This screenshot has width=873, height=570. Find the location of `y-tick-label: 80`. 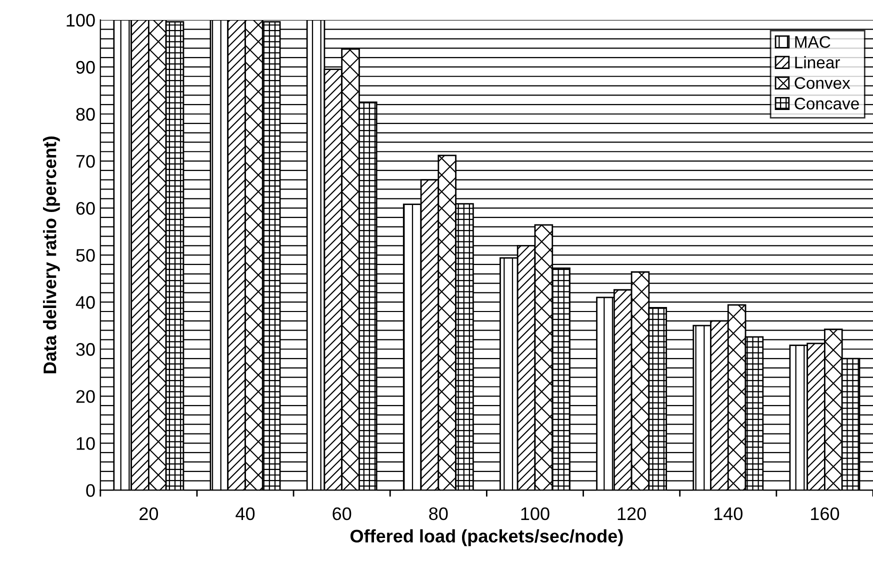

y-tick-label: 80 is located at coordinates (85, 114).